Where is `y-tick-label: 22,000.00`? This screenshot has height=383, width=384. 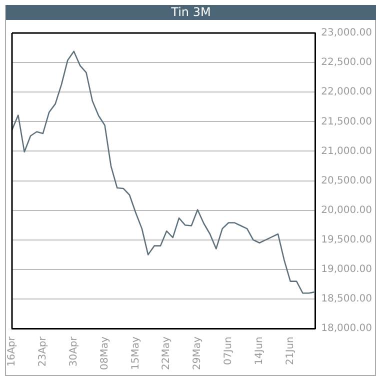
y-tick-label: 22,000.00 is located at coordinates (346, 92).